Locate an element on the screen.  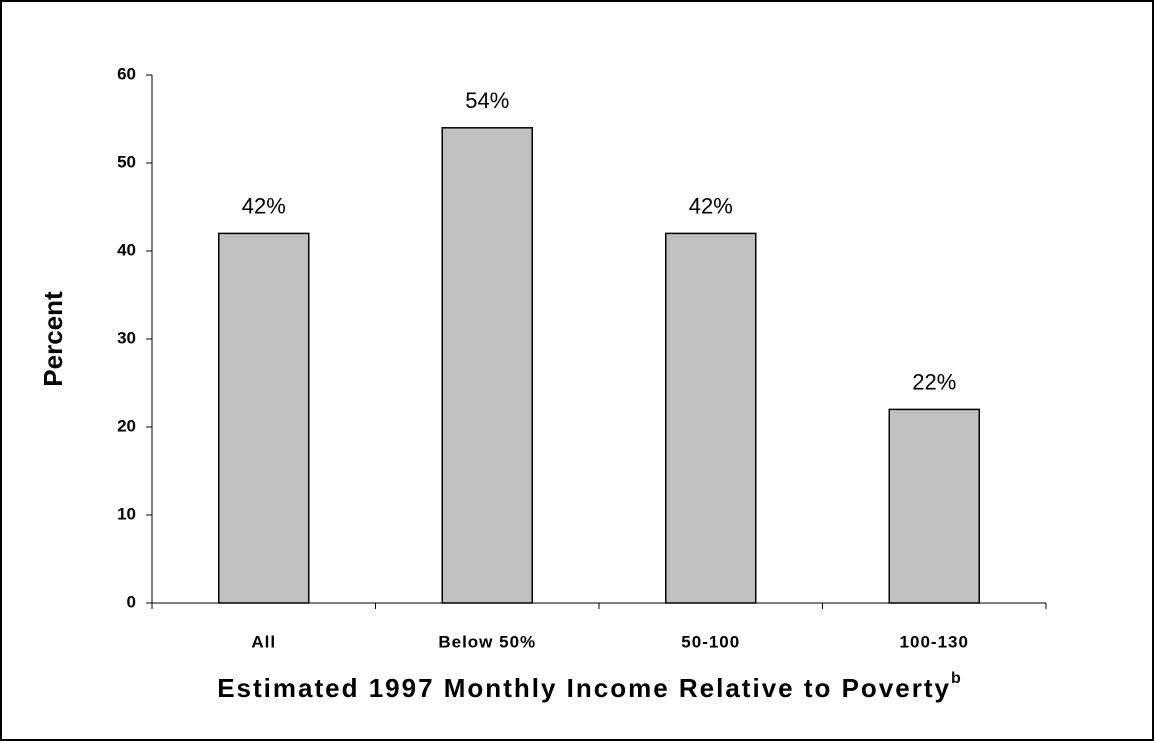
x-axis-title-note: b is located at coordinates (957, 678).